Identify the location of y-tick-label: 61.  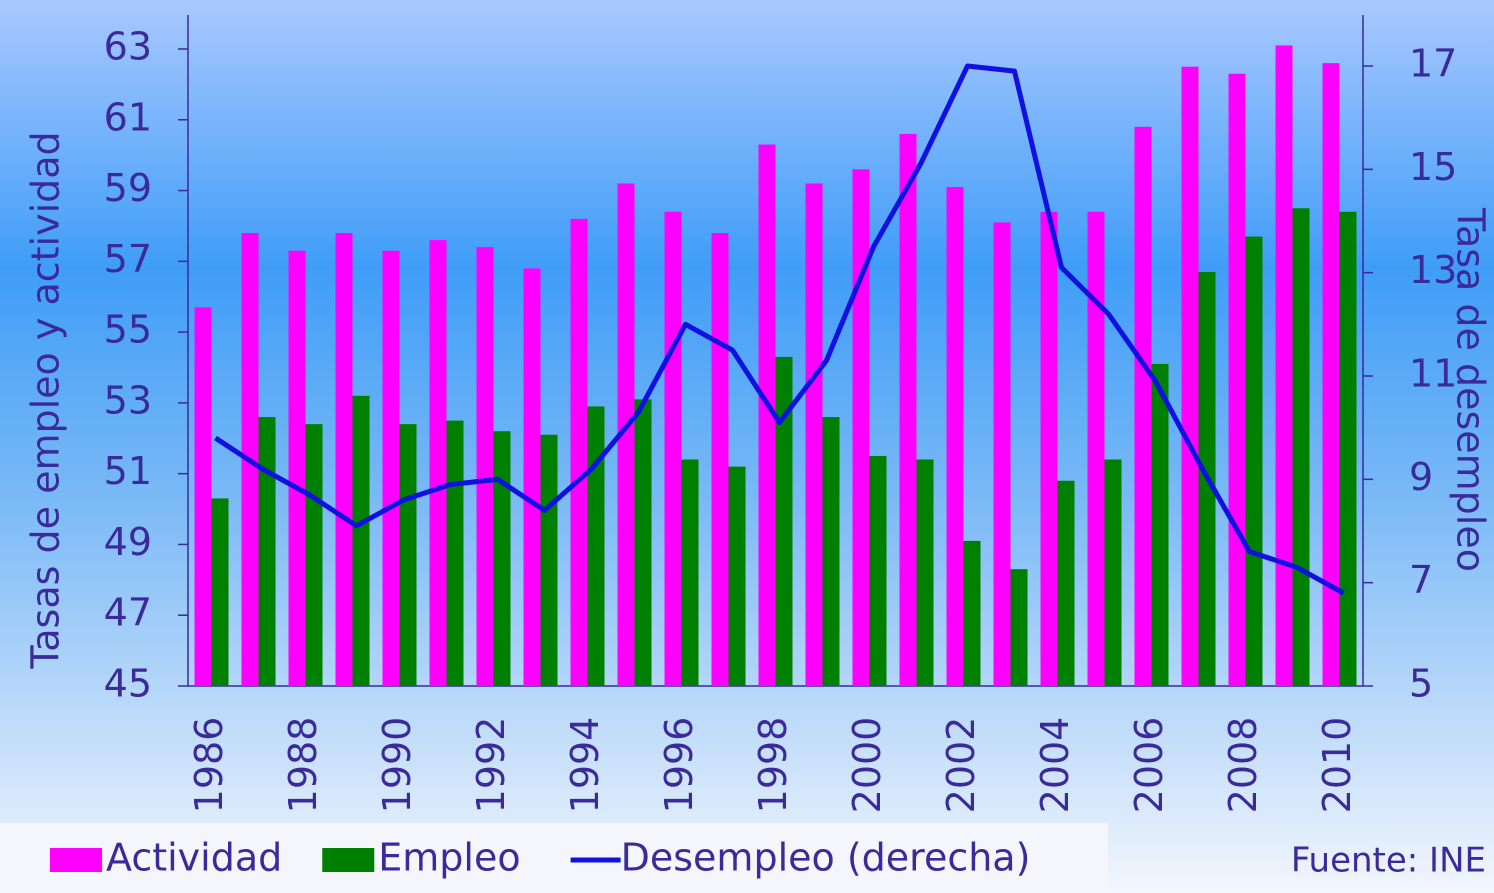
(128, 117).